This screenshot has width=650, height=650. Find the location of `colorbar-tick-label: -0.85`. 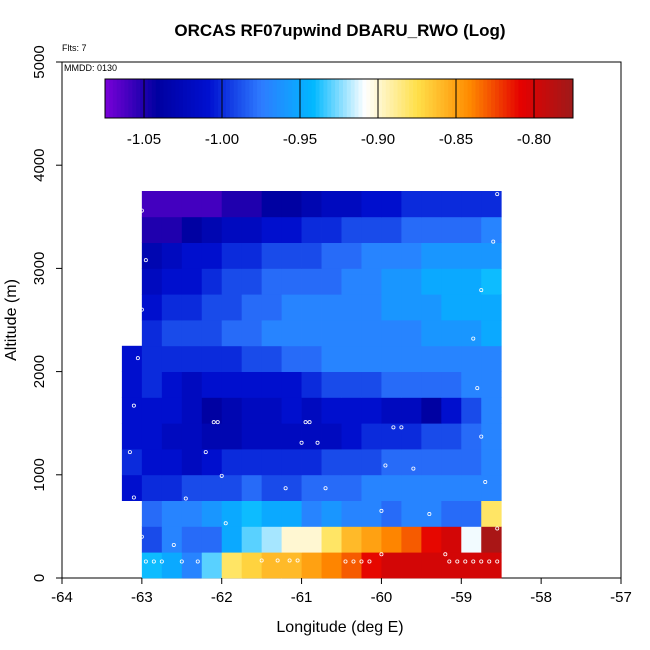

colorbar-tick-label: -0.85 is located at coordinates (456, 139).